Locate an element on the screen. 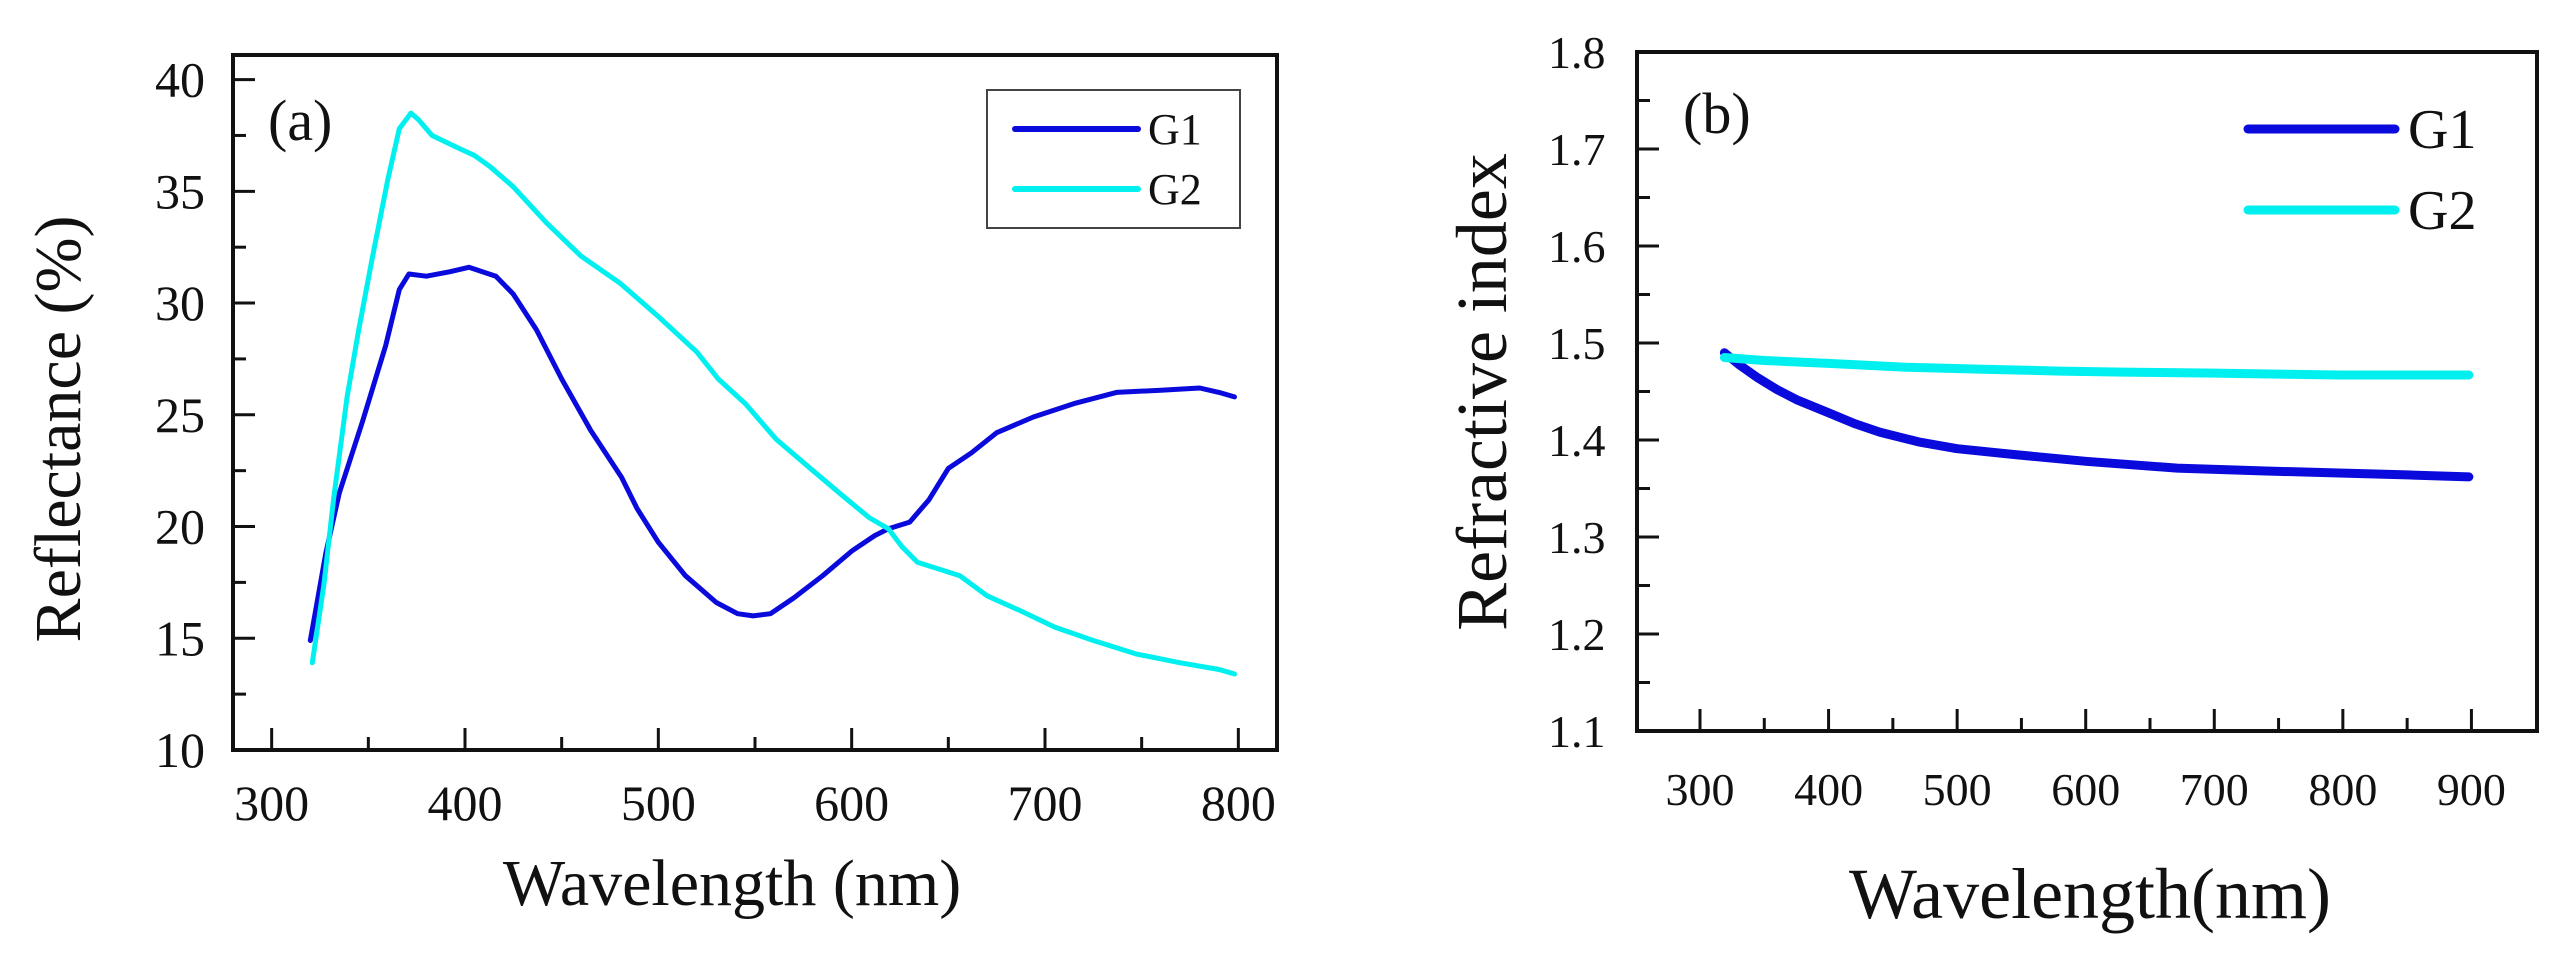  panel-a-y-tick-label: 30 is located at coordinates (180, 303).